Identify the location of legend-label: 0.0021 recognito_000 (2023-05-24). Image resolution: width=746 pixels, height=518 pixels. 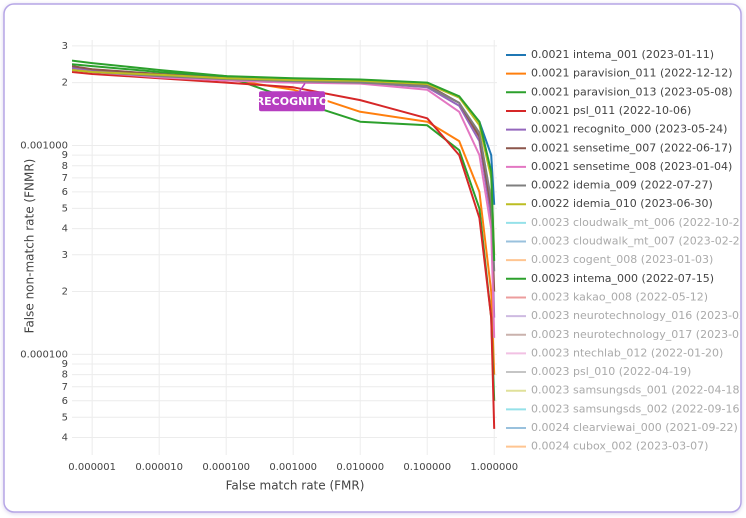
(629, 129).